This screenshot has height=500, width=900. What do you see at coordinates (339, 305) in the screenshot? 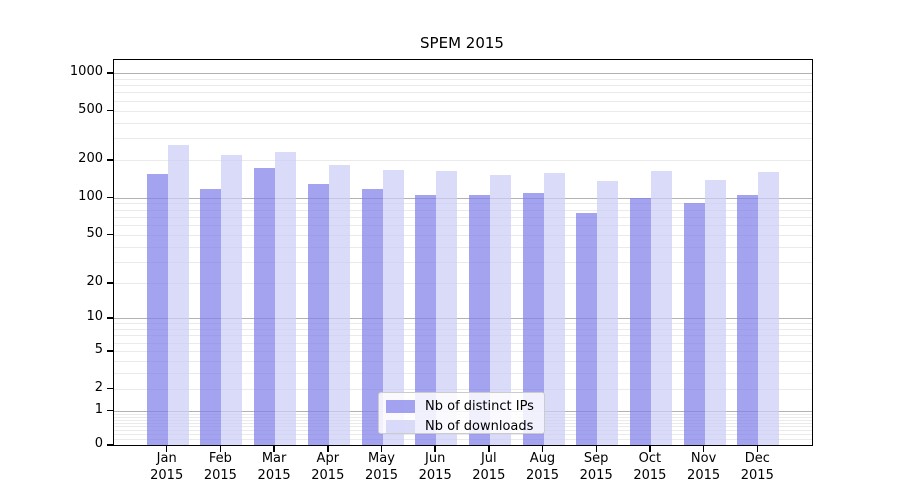
I see `bar-downloads-apr` at bounding box center [339, 305].